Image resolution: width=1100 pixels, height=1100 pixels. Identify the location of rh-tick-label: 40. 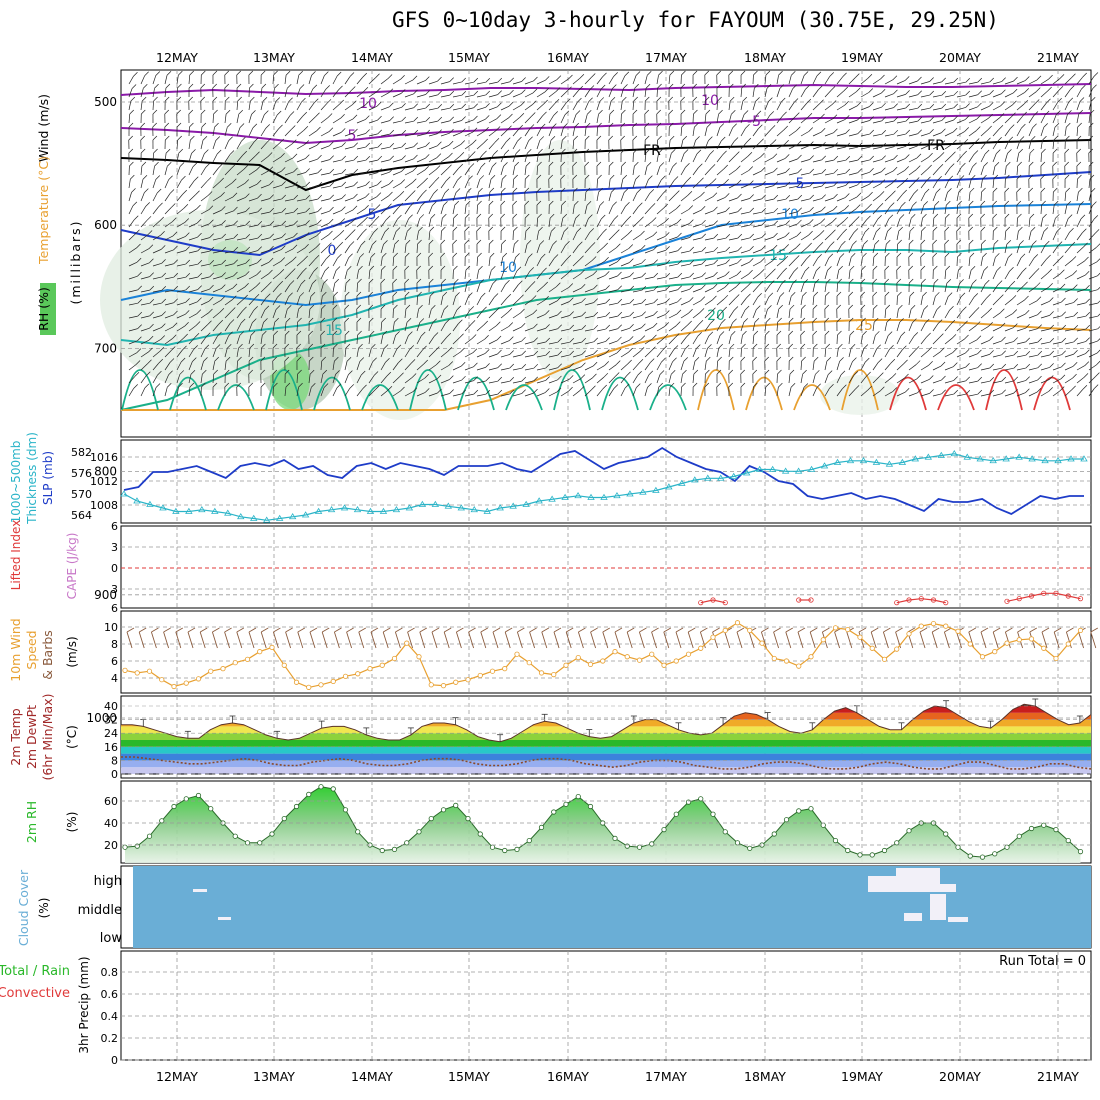
(111, 823).